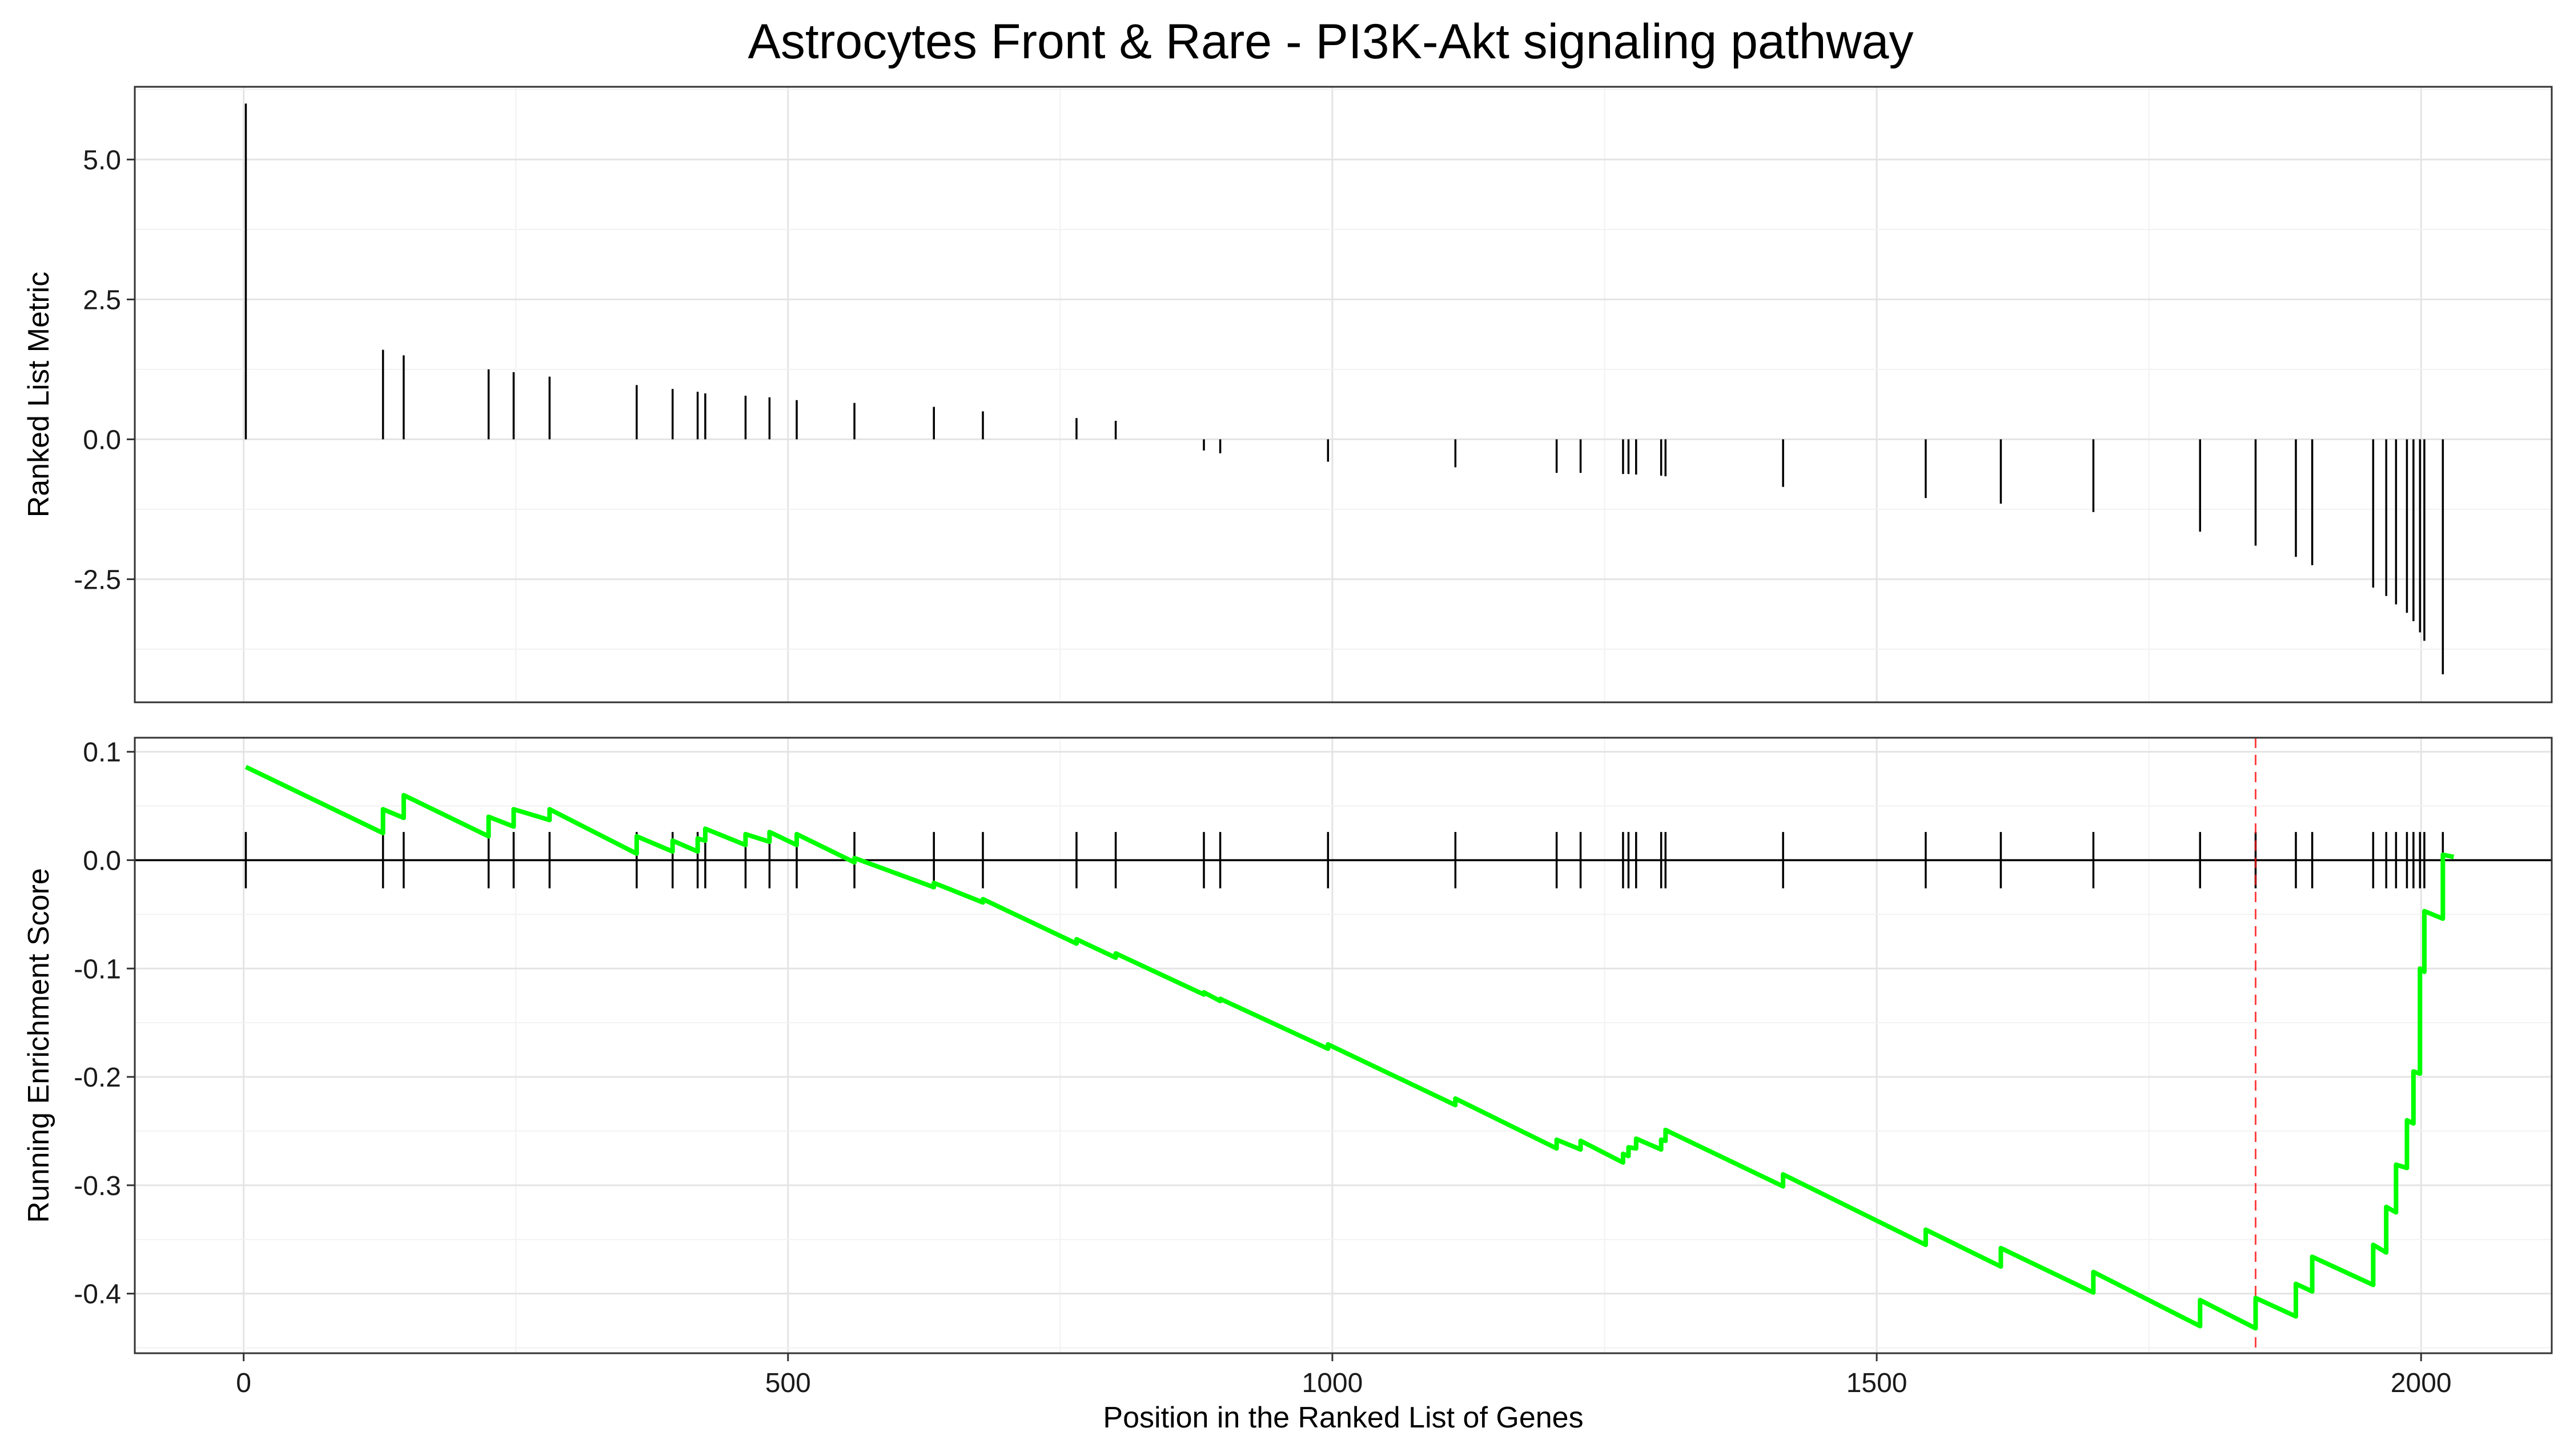  I want to click on x-axis-title: Position in the Ranked List of Genes, so click(1343, 1417).